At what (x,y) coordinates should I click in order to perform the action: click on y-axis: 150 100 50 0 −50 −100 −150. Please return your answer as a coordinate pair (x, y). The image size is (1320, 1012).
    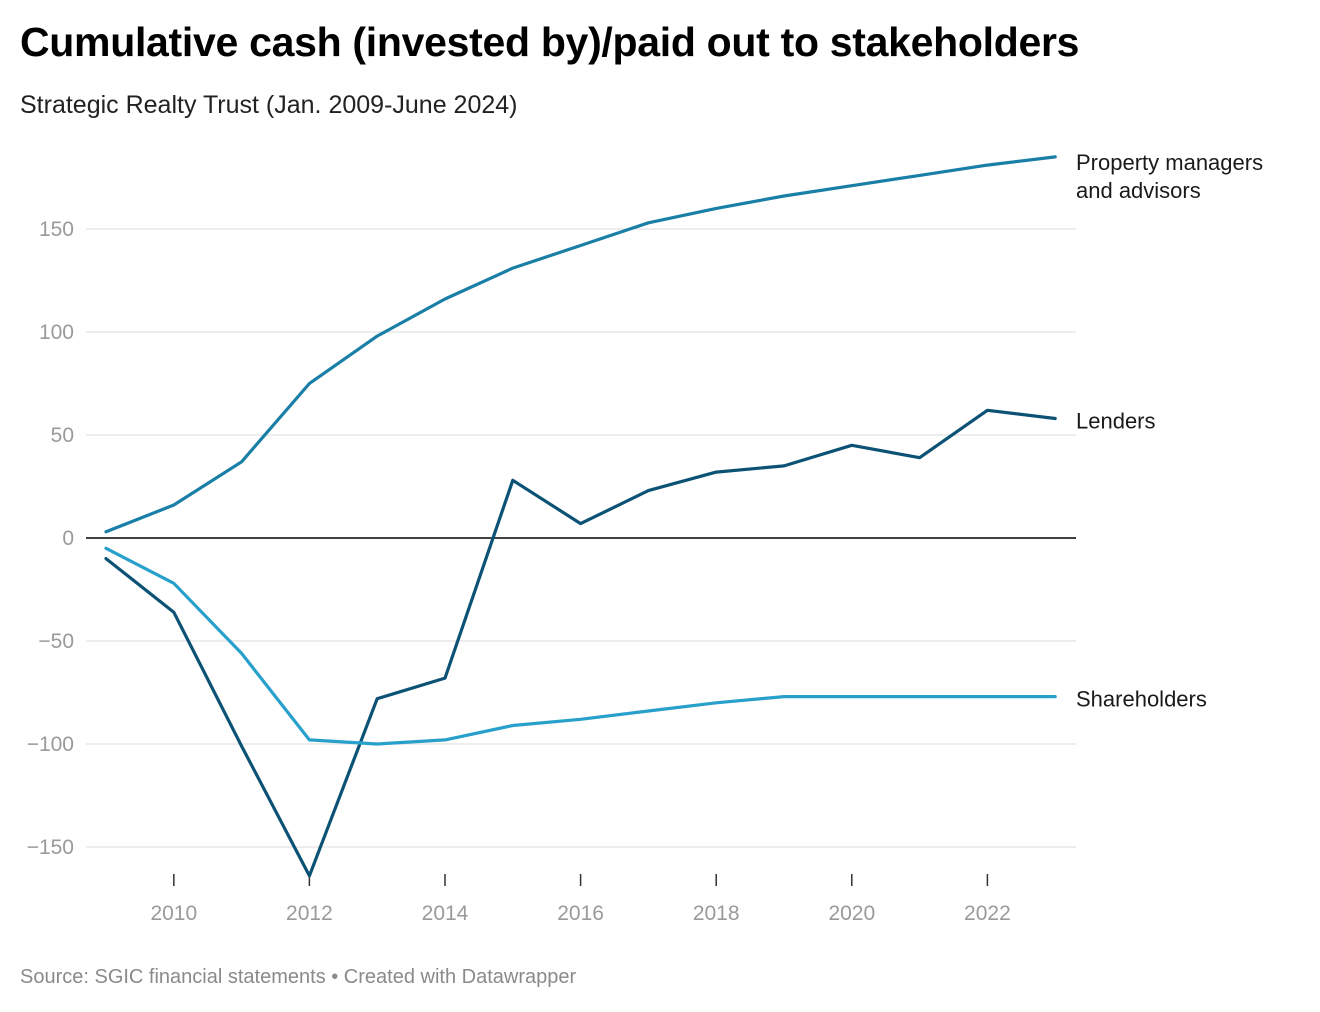
    Looking at the image, I should click on (50, 538).